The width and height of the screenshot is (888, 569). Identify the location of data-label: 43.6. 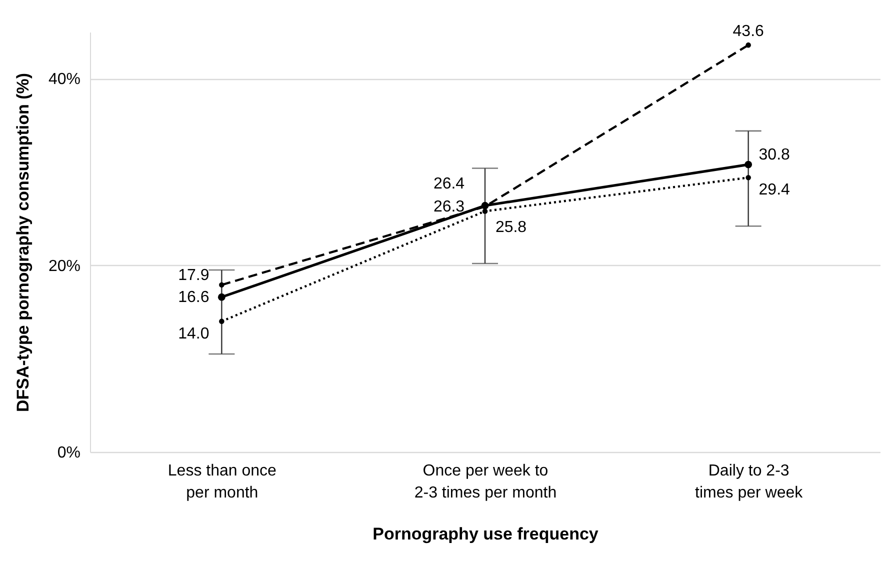
(748, 31).